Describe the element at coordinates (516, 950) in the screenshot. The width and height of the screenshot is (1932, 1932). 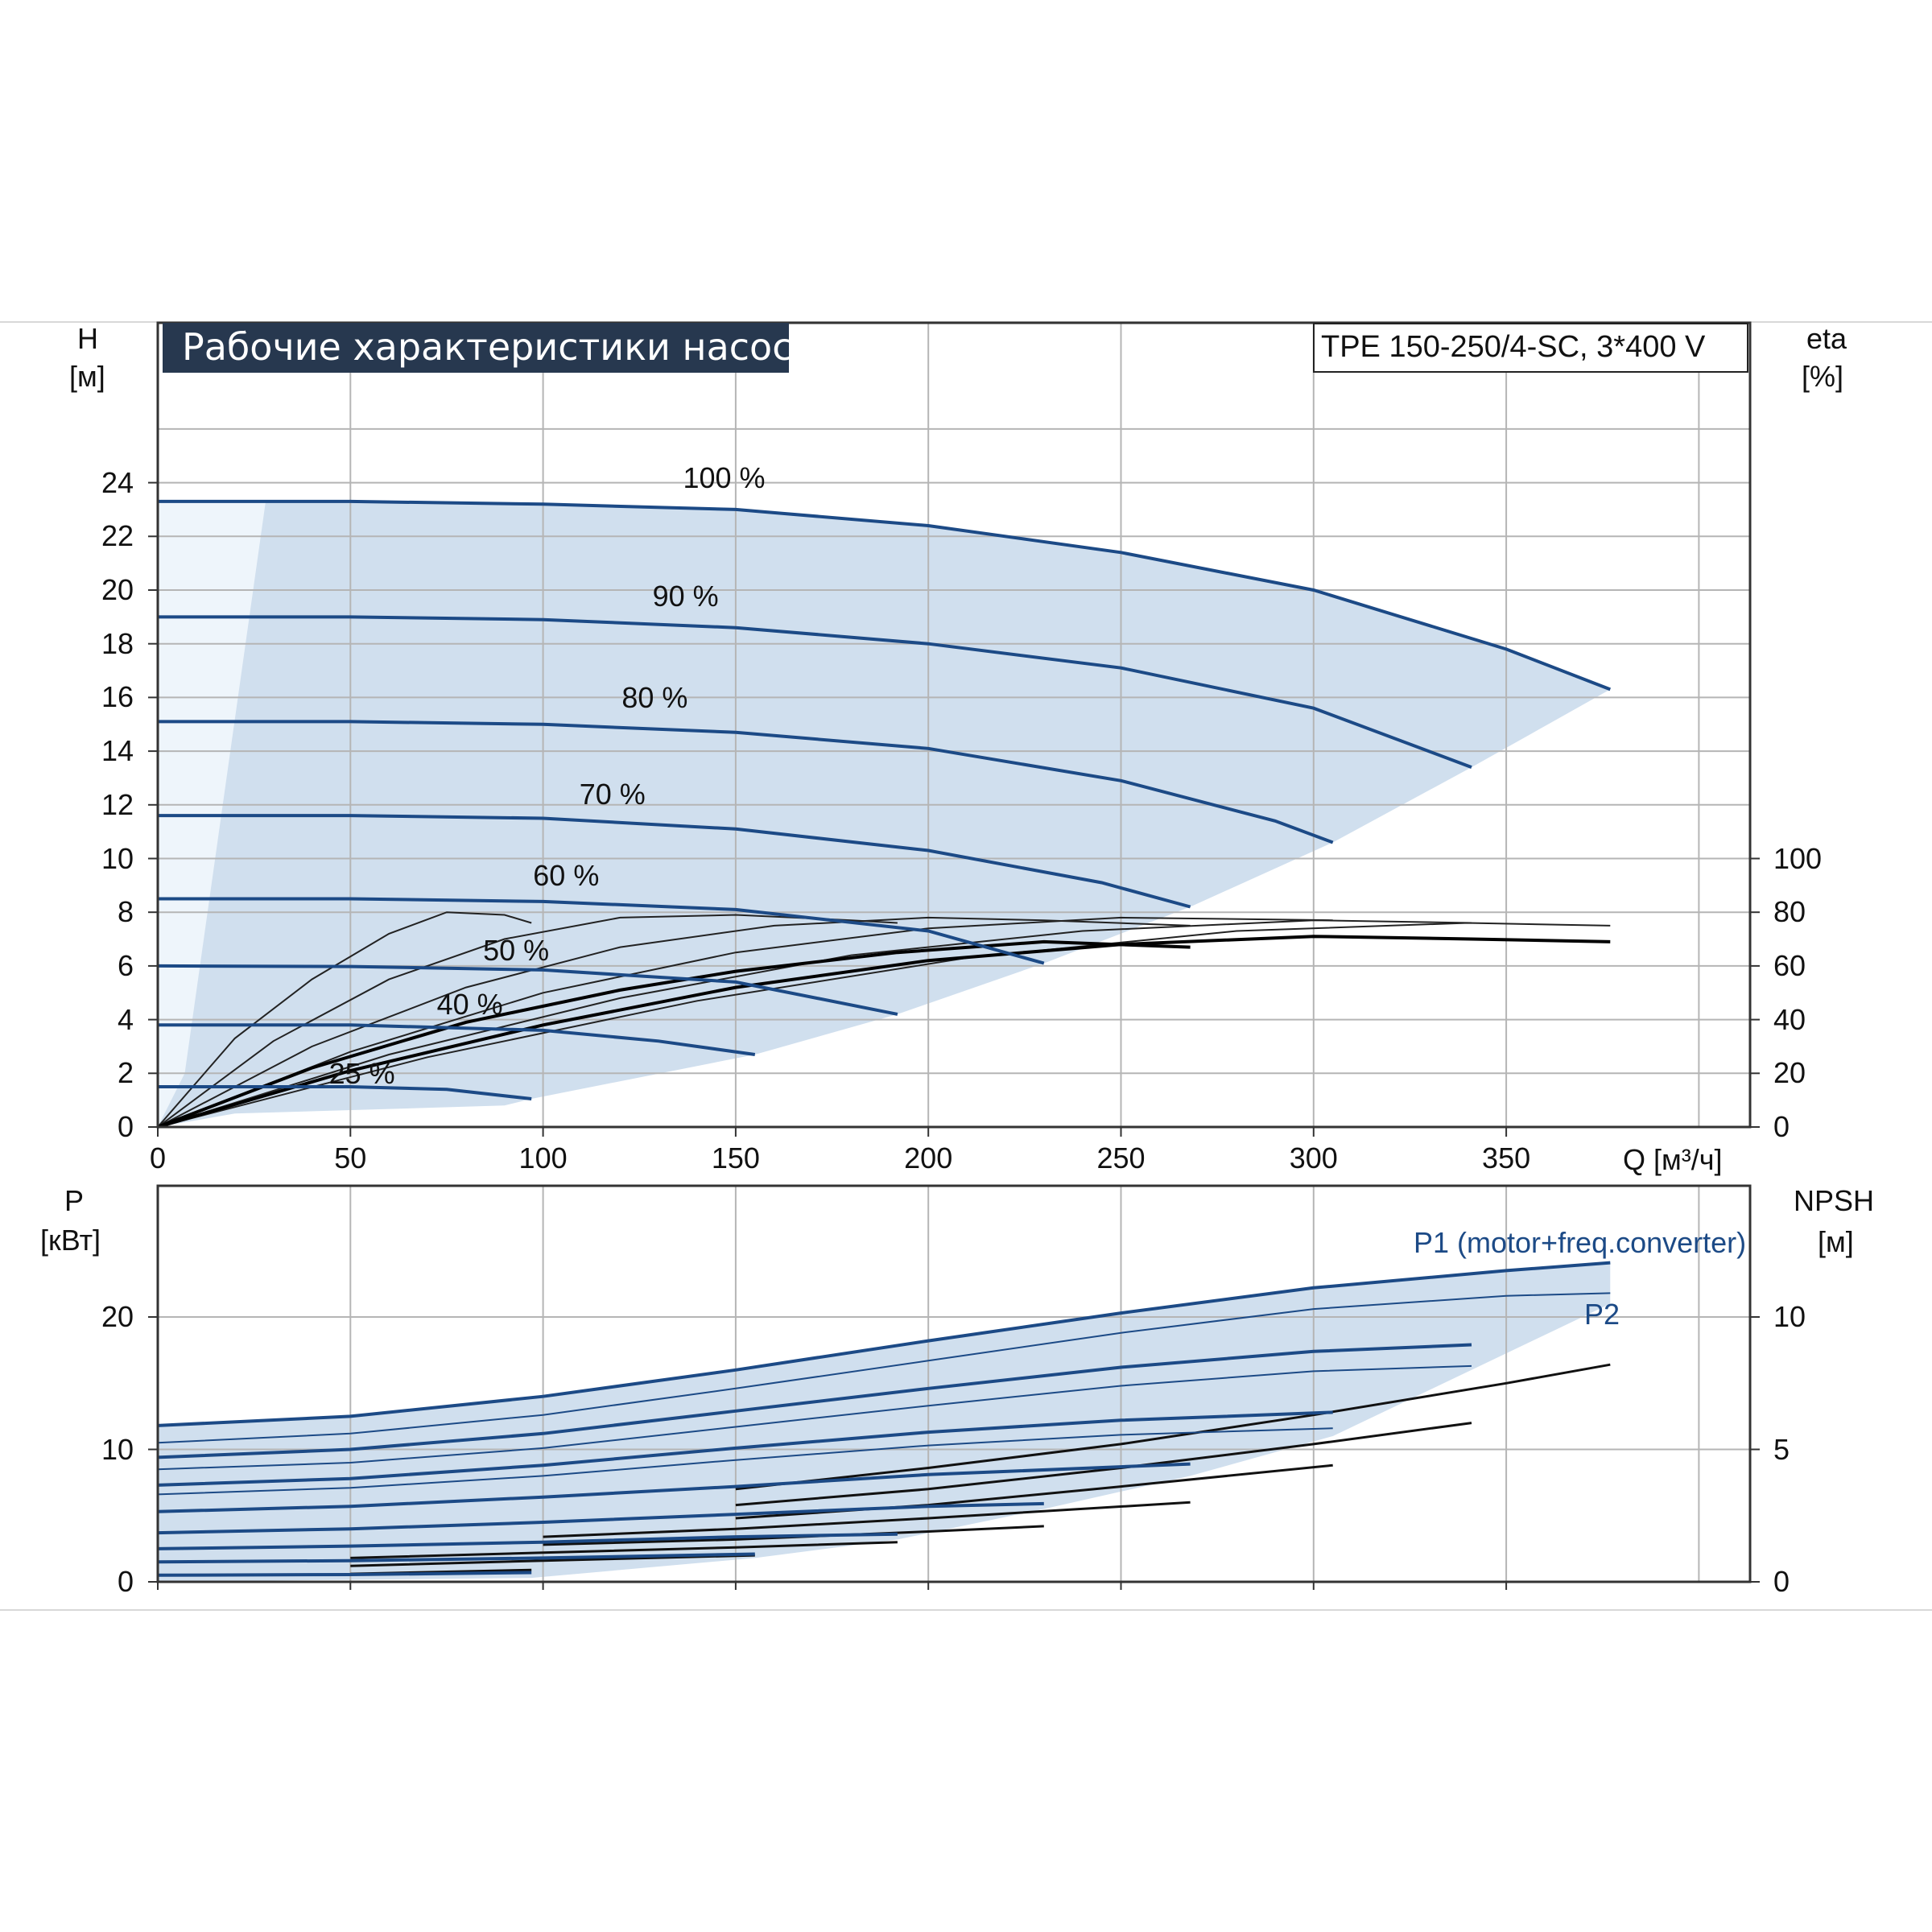
I see `speed-label: 50 %` at that location.